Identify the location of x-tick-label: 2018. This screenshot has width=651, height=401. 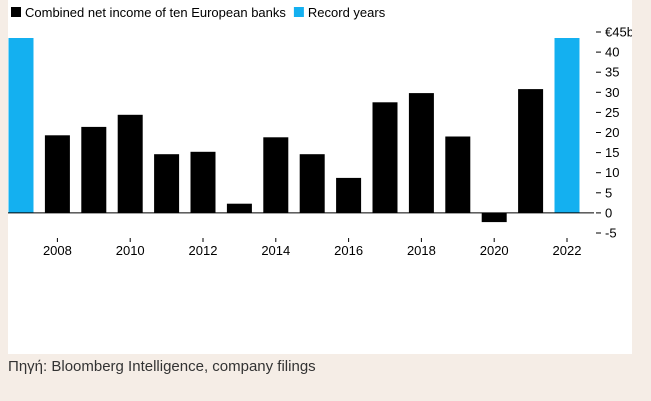
(421, 250).